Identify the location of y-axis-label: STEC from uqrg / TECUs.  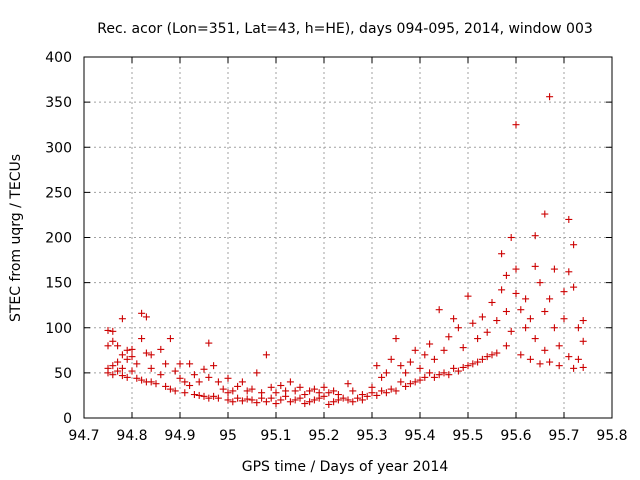
(16, 238).